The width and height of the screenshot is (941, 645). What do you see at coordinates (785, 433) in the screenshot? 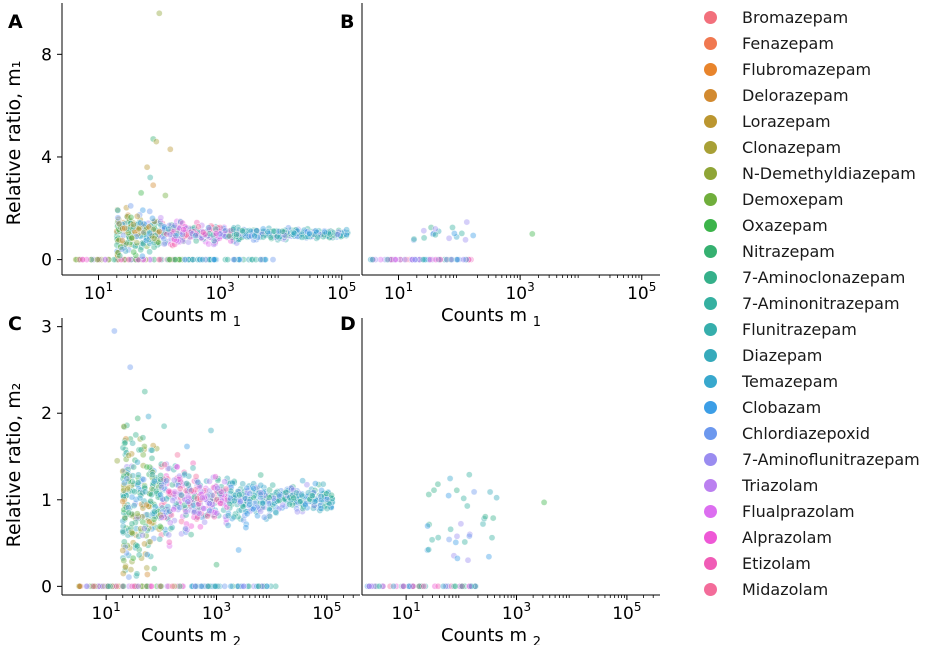
I see `legend-item: Chlordiazepoxid` at bounding box center [785, 433].